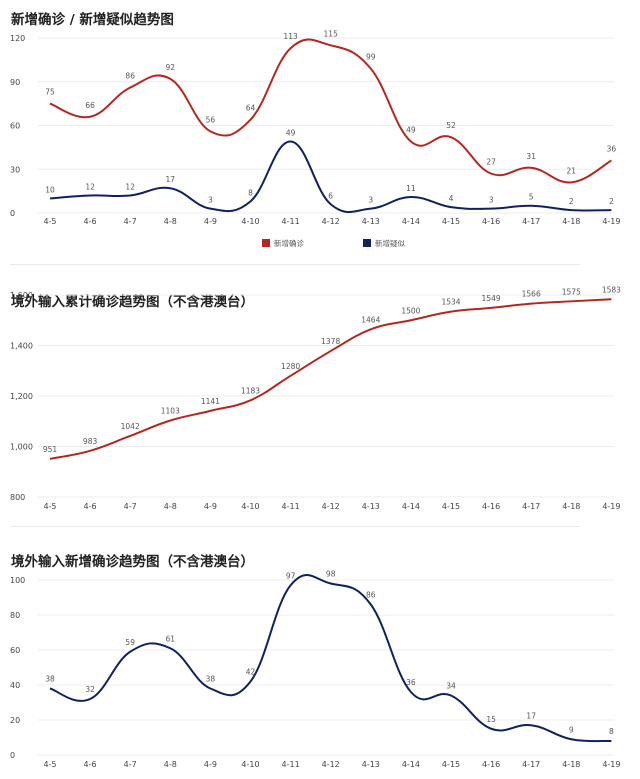 The image size is (640, 779). Describe the element at coordinates (411, 506) in the screenshot. I see `x-tick-label: 4-14` at that location.